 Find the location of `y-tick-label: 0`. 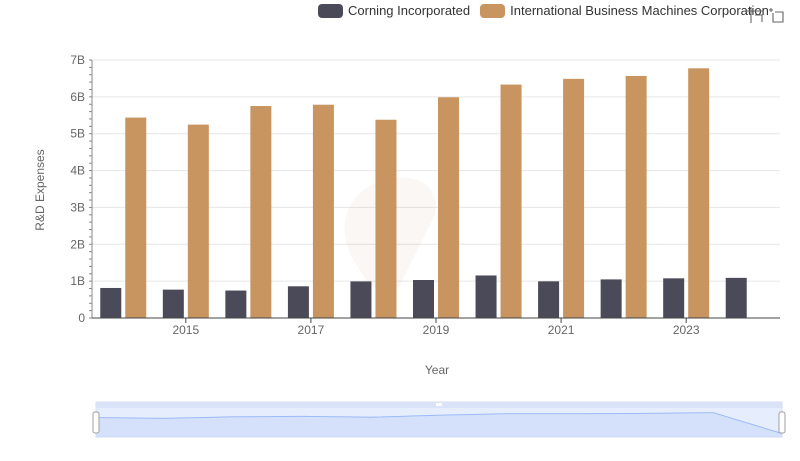

y-tick-label: 0 is located at coordinates (81, 318).